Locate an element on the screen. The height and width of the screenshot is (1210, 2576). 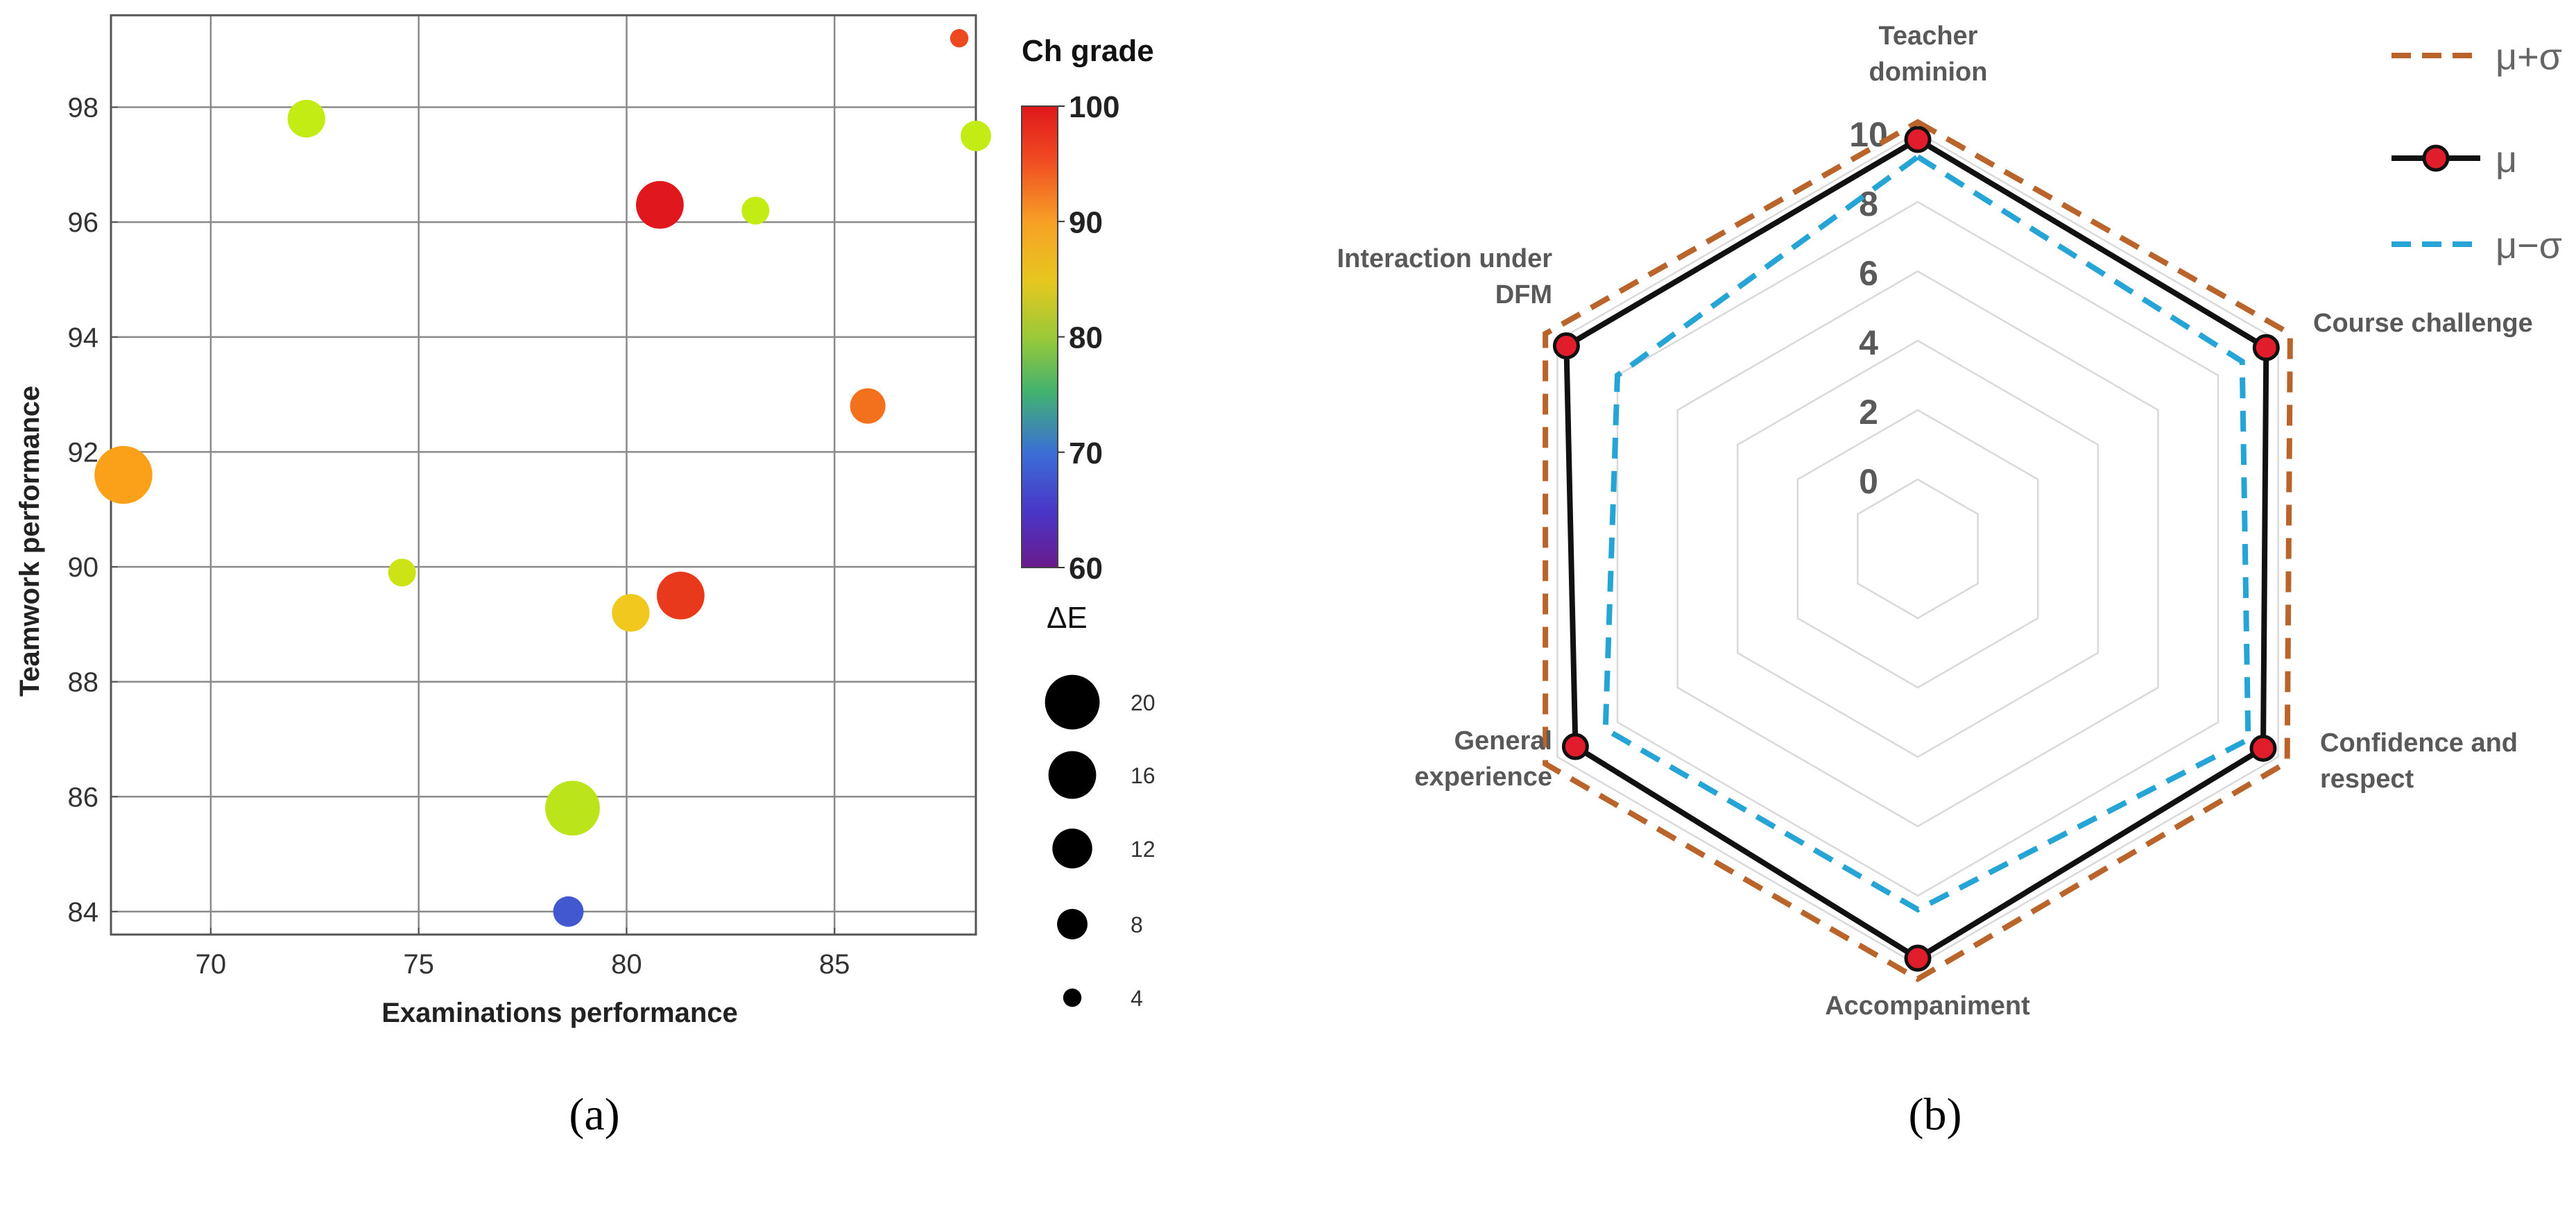
radial-tick-label: 6 is located at coordinates (1868, 273).